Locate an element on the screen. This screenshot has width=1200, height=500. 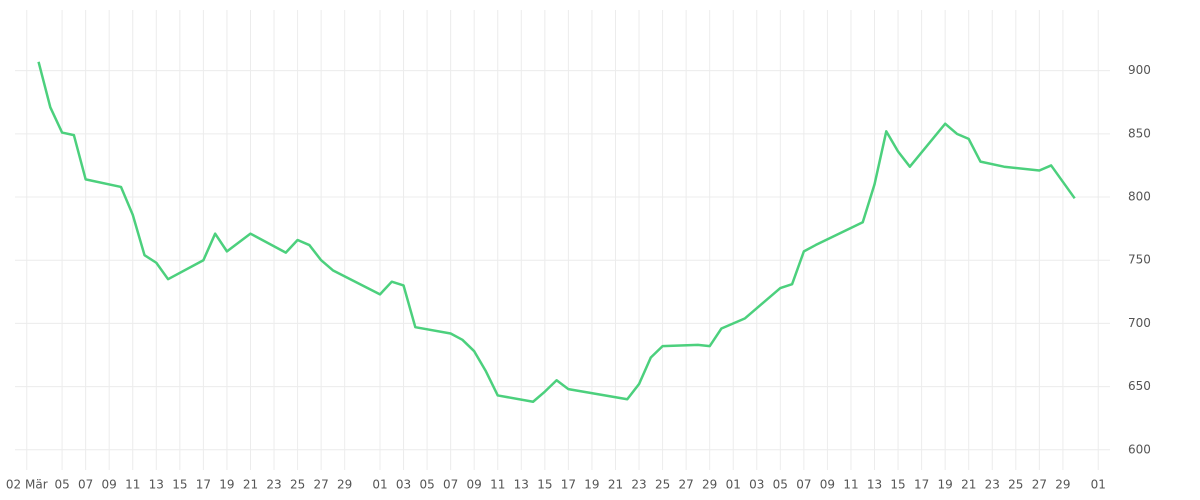
x-tick-label: 02 Mär is located at coordinates (27, 485).